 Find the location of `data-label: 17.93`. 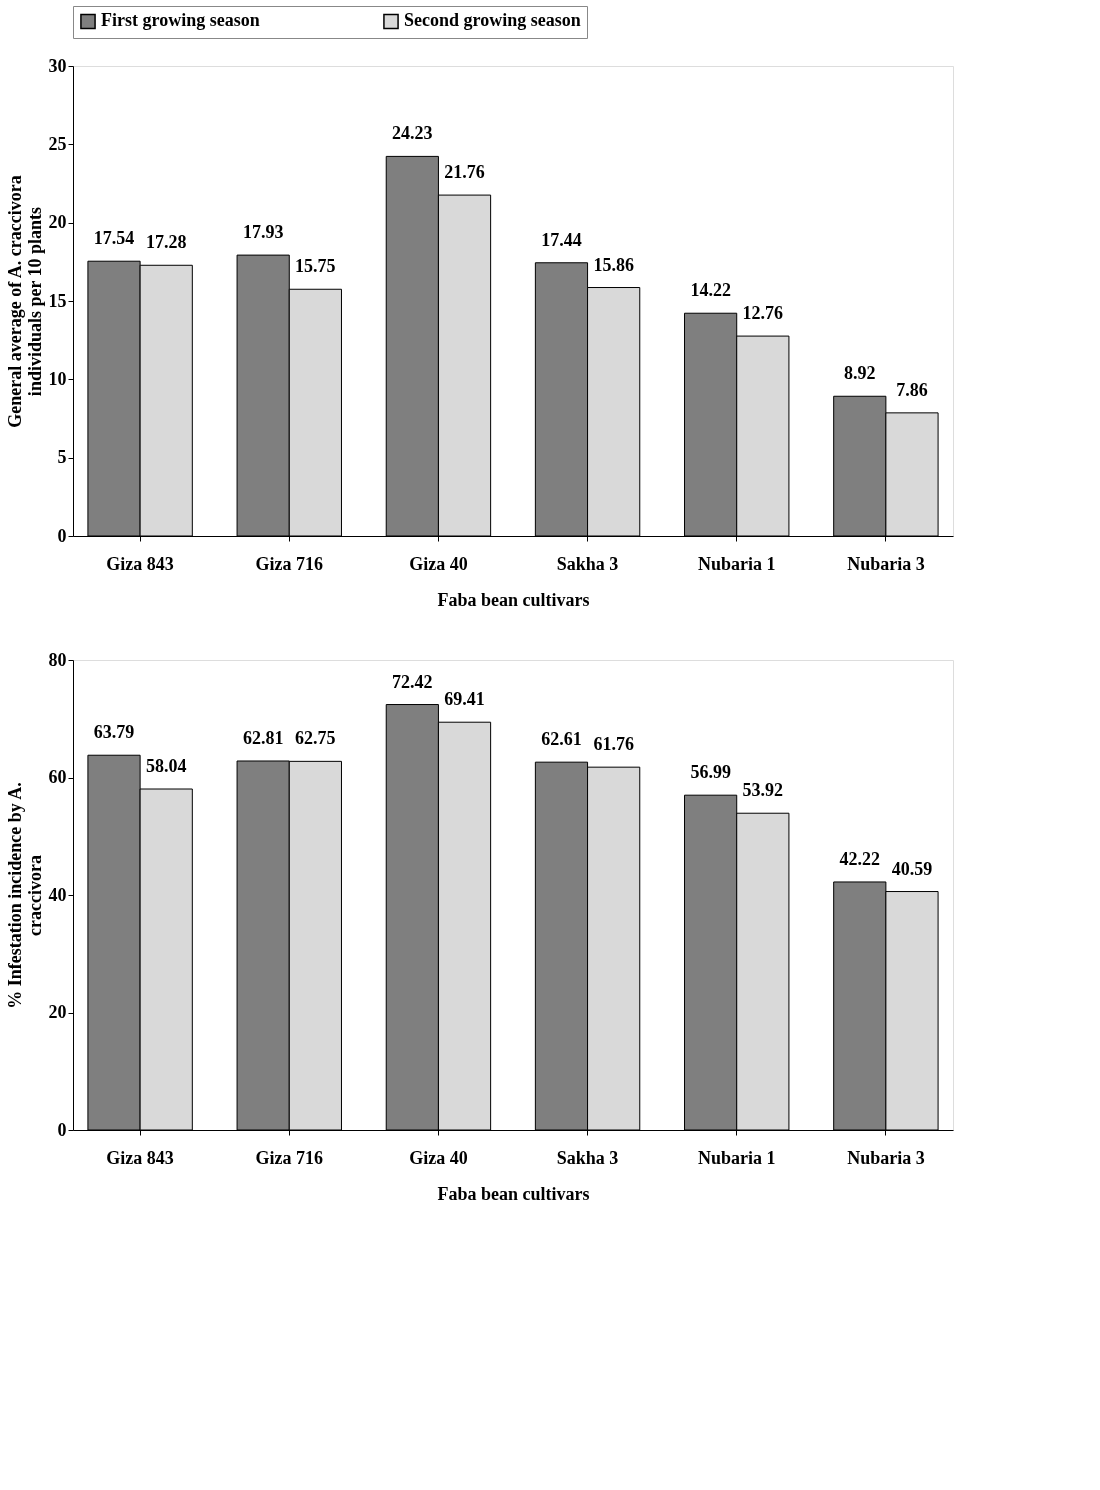

data-label: 17.93 is located at coordinates (263, 232).